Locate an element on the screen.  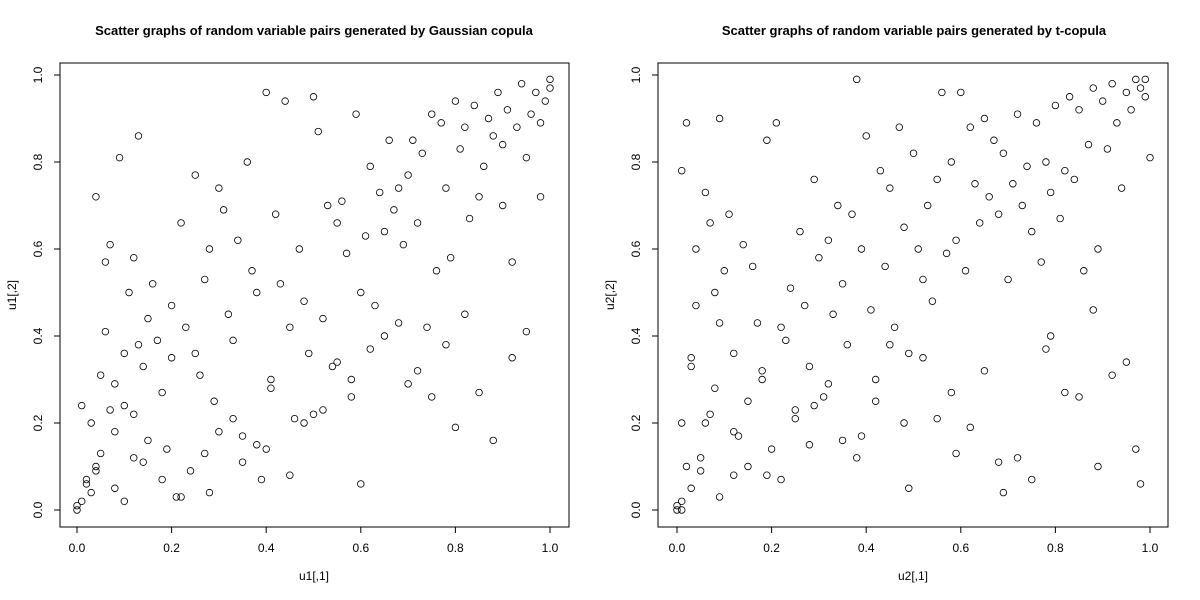
y-axis-label: u1[,2] is located at coordinates (12, 295).